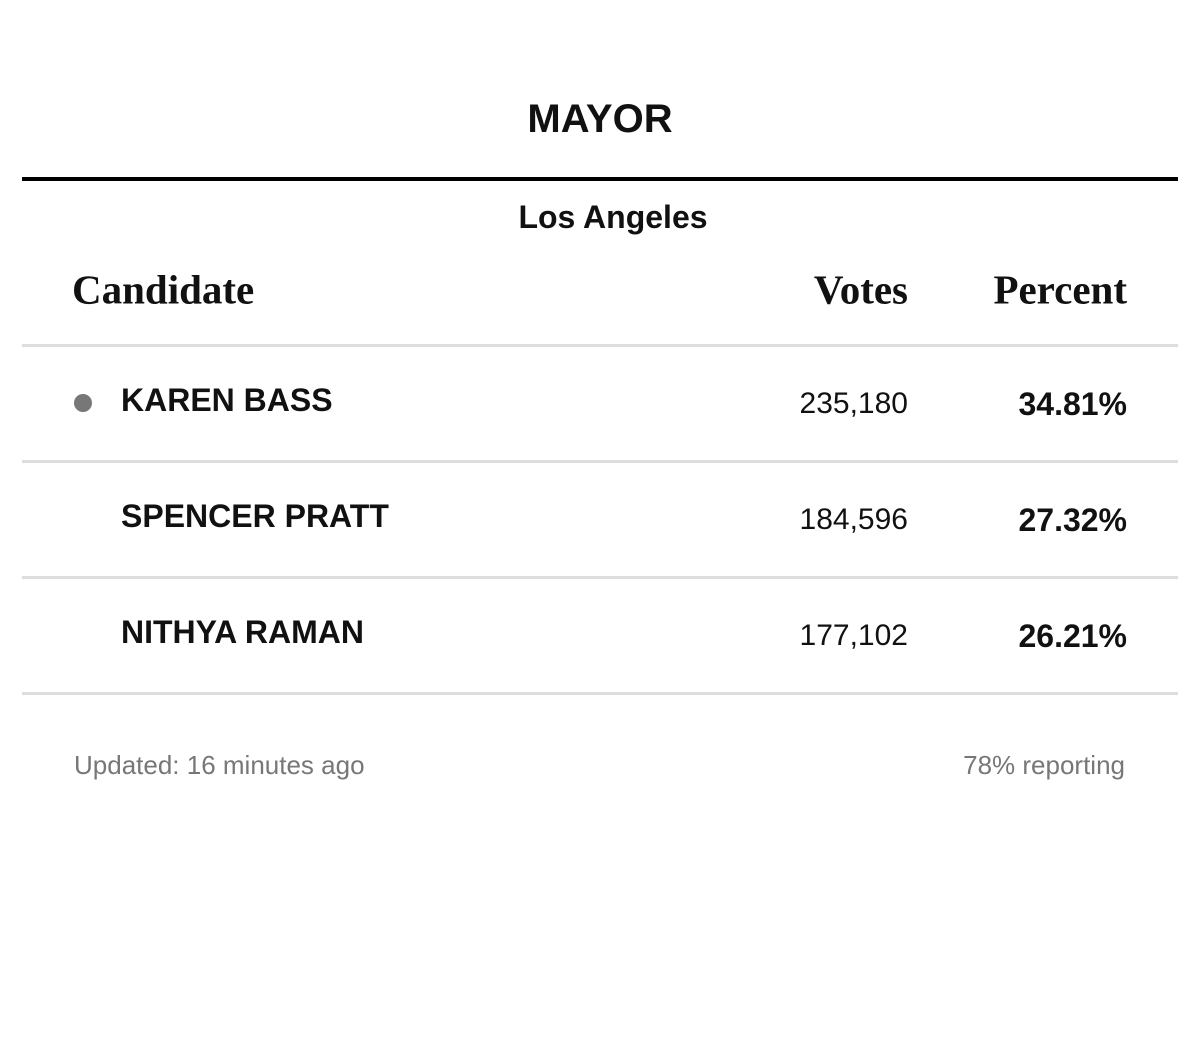  What do you see at coordinates (1060, 289) in the screenshot?
I see `column-header: Percent` at bounding box center [1060, 289].